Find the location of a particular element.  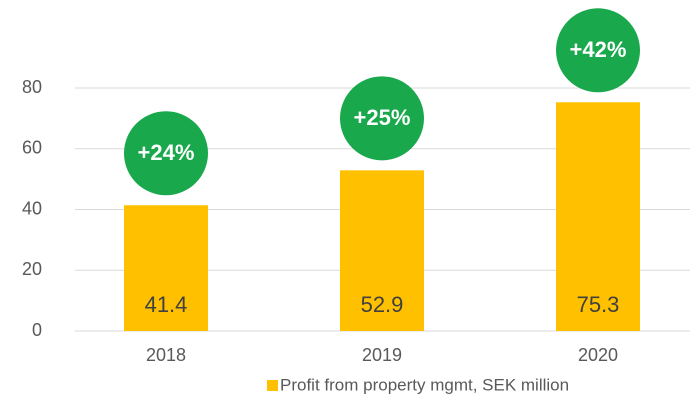

x-tick-label: 2019 is located at coordinates (382, 355).